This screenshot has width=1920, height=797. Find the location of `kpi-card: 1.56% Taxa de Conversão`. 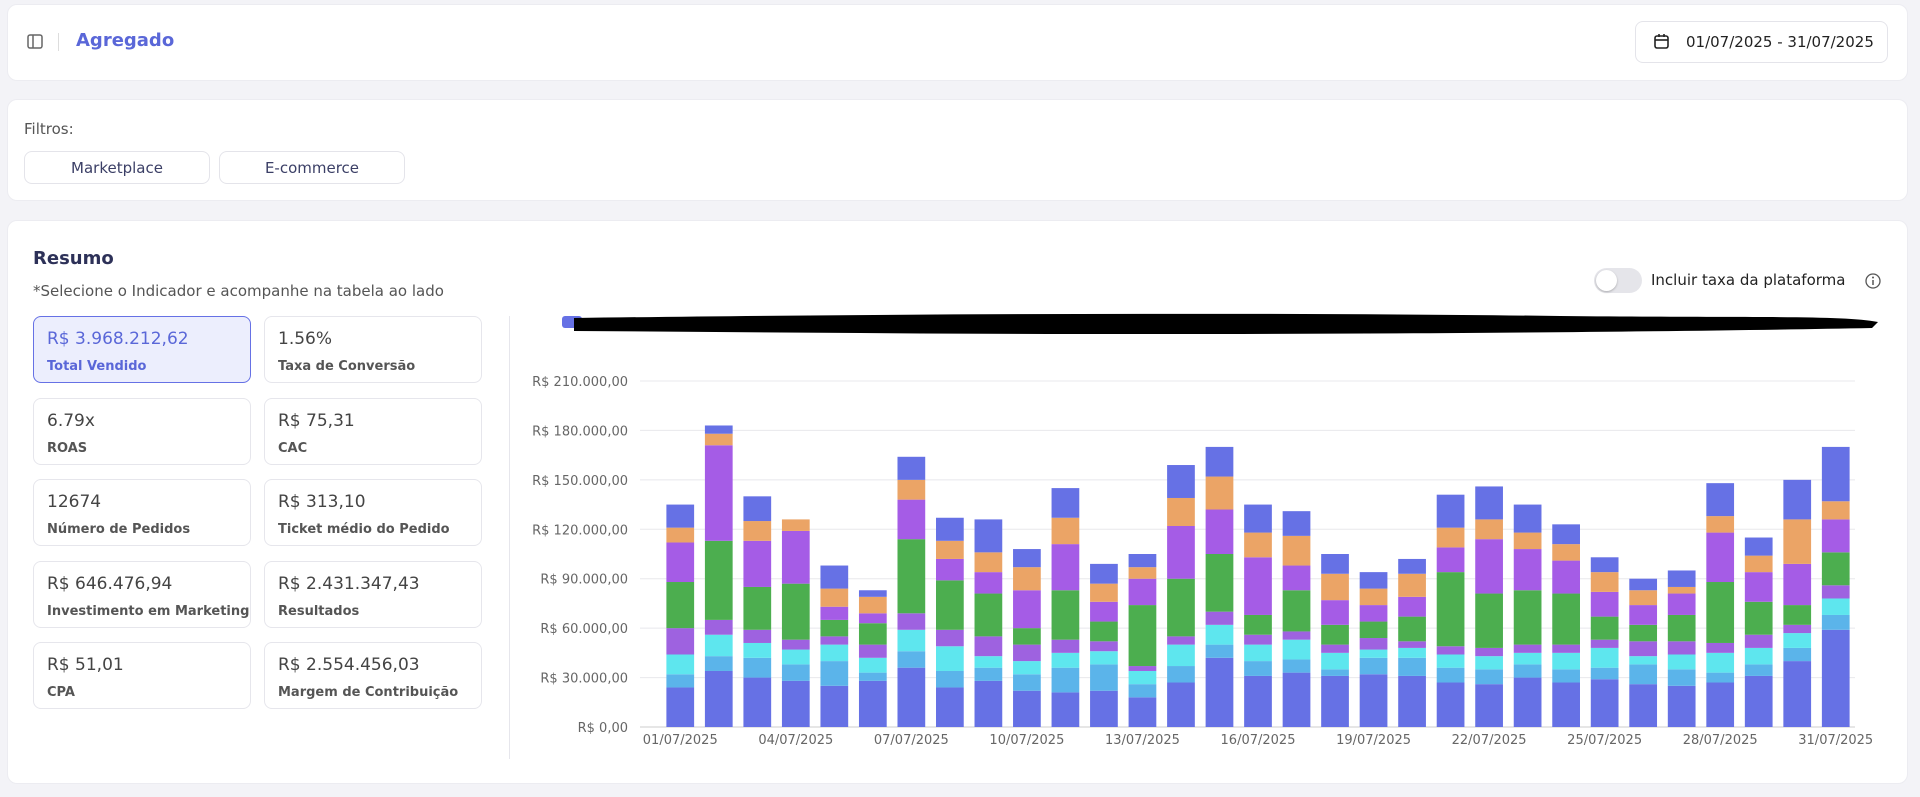

kpi-card: 1.56% Taxa de Conversão is located at coordinates (373, 349).